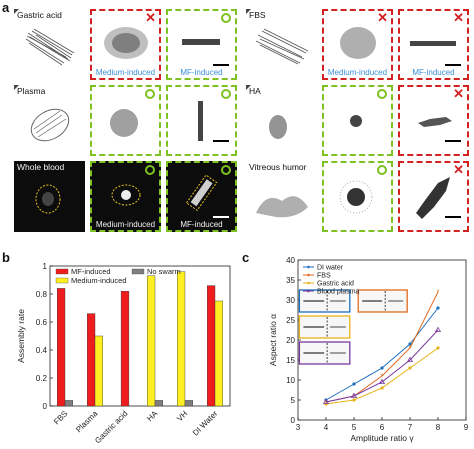 The width and height of the screenshot is (474, 449). Describe the element at coordinates (39, 15) in the screenshot. I see `tile-label-gastric-acid: Gastric acid` at that location.